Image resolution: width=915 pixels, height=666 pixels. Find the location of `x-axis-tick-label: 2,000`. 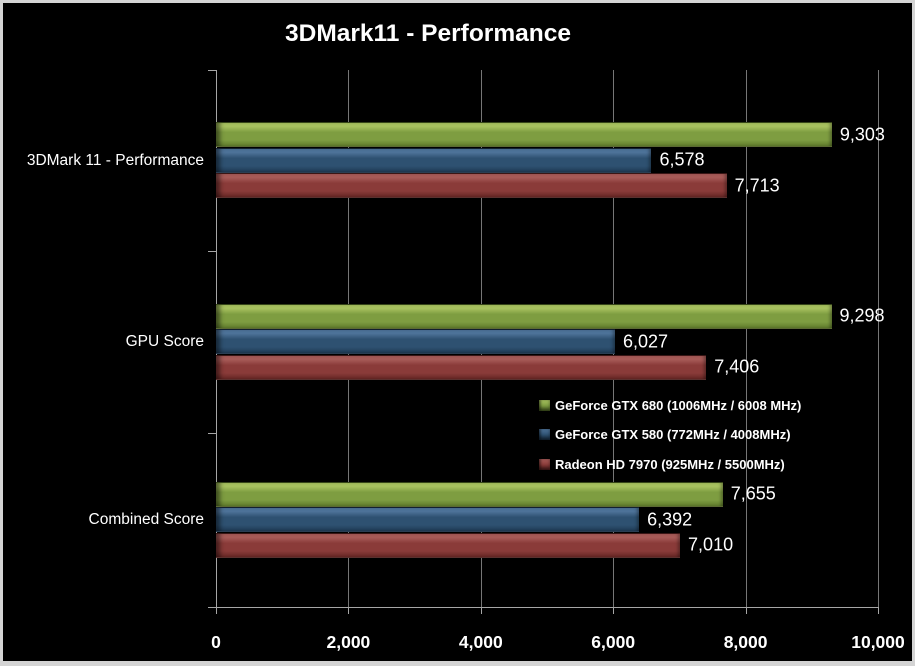

x-axis-tick-label: 2,000 is located at coordinates (348, 642).